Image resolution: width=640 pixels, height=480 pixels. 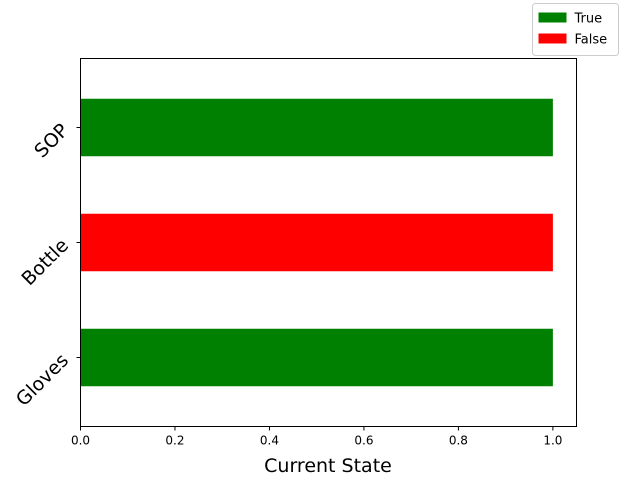 I want to click on legend: True False, so click(x=575, y=29).